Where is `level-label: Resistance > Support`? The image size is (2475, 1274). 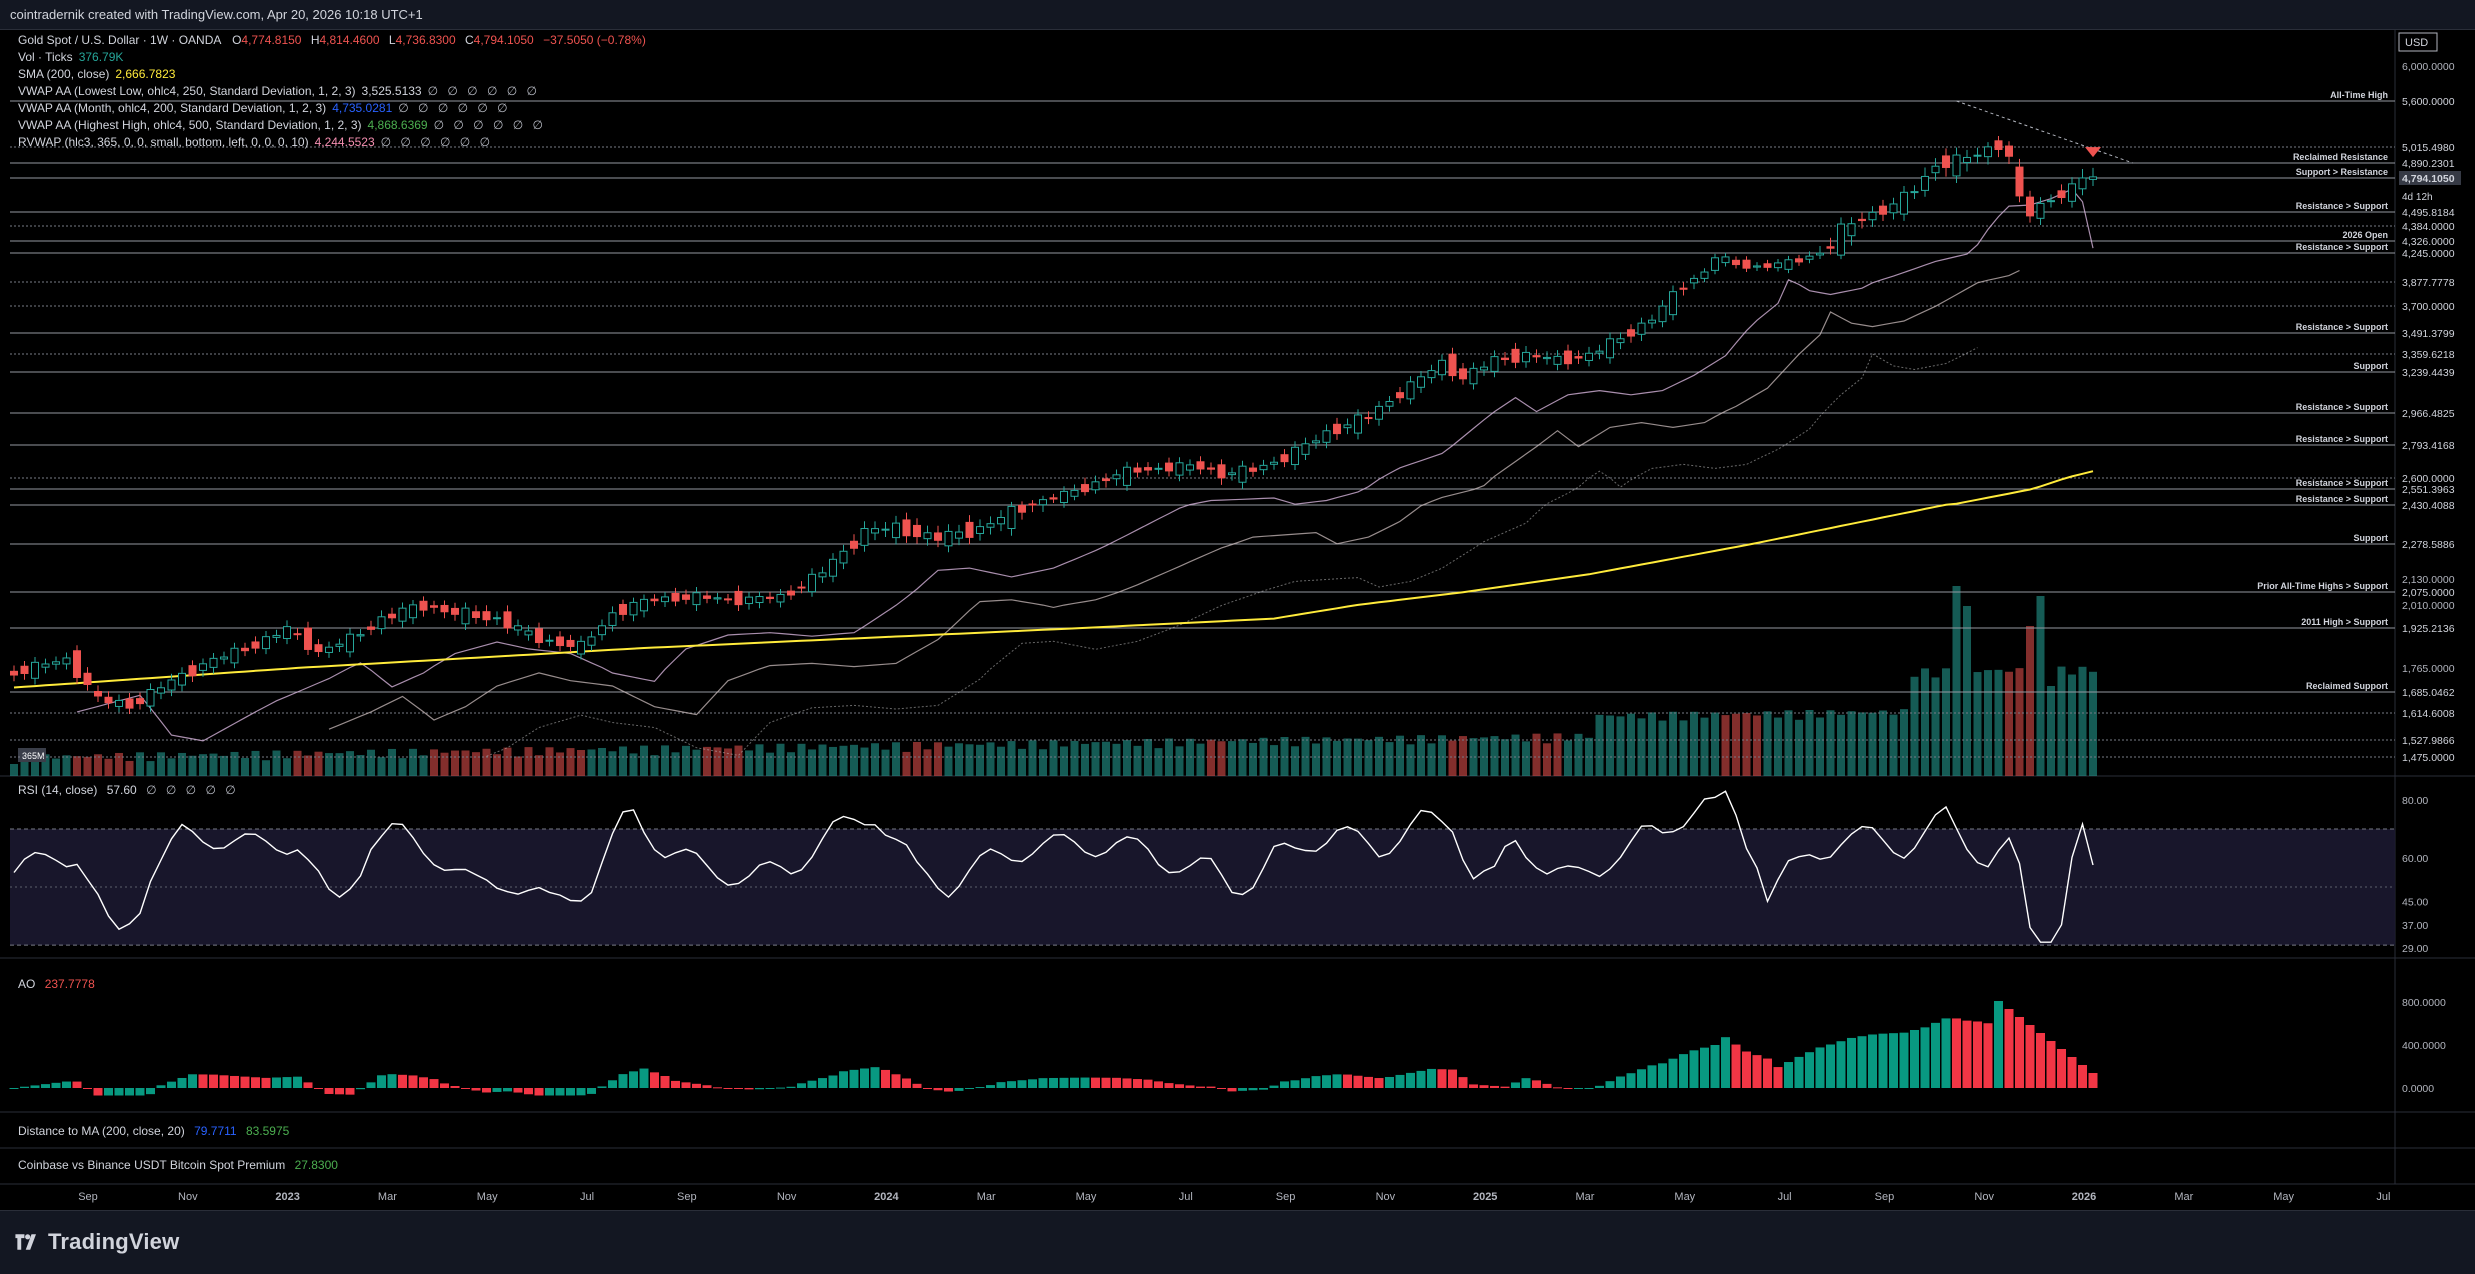 level-label: Resistance > Support is located at coordinates (2342, 499).